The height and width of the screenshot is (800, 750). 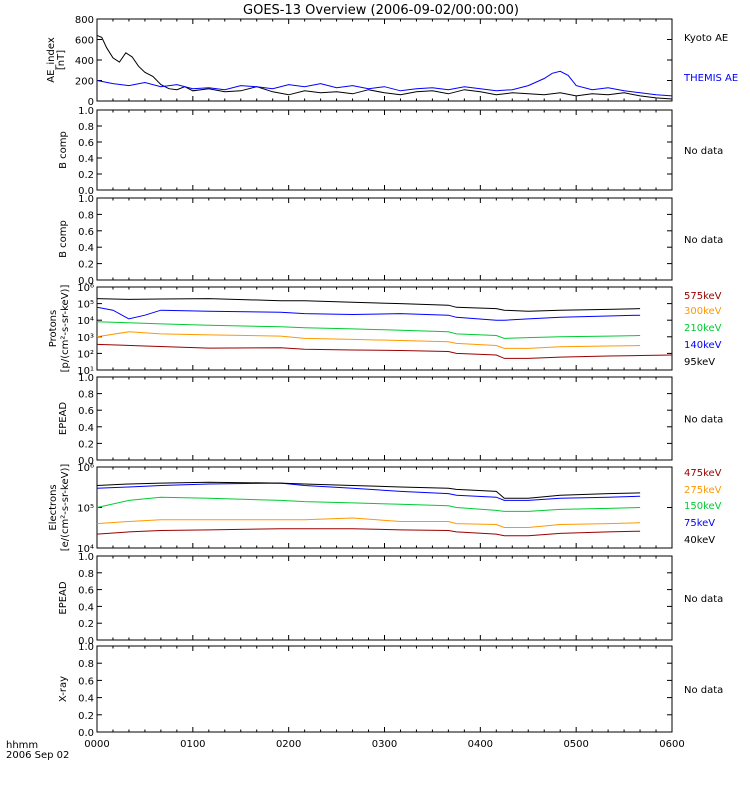 What do you see at coordinates (85, 338) in the screenshot?
I see `y-tick-label: 10³` at bounding box center [85, 338].